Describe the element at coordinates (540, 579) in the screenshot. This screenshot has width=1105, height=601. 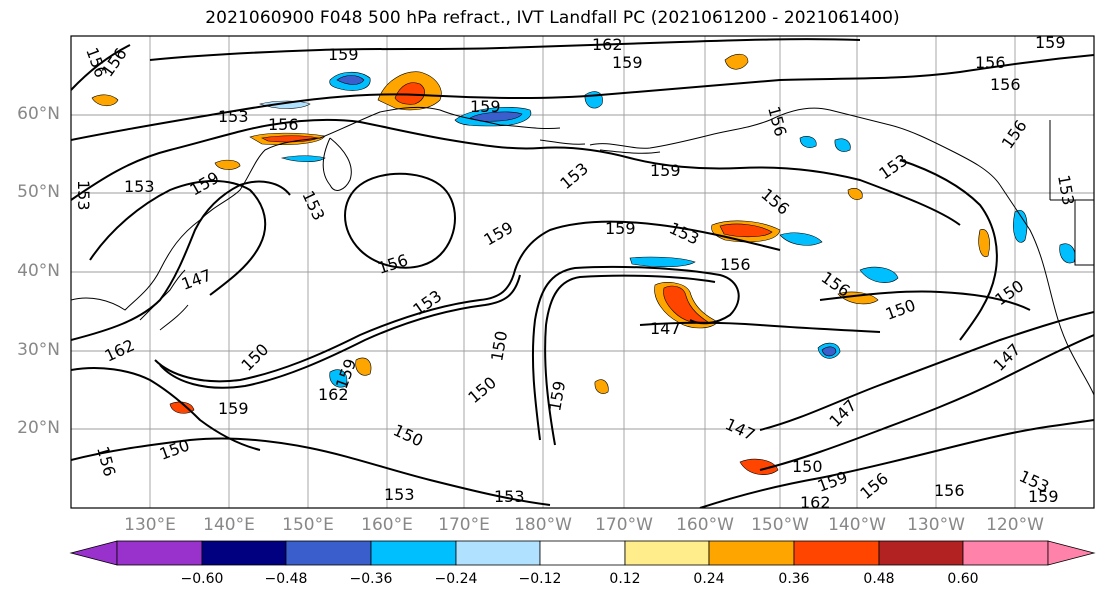
I see `colorbar-tick-label: −0.12` at that location.